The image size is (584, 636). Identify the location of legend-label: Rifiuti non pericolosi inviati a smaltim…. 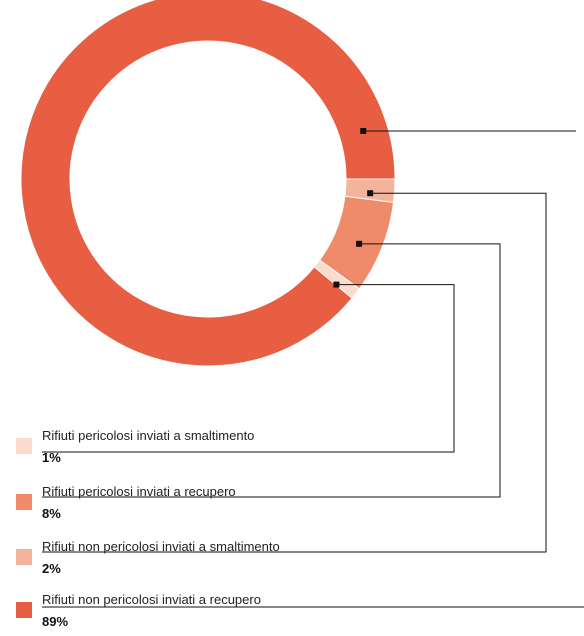
(161, 546).